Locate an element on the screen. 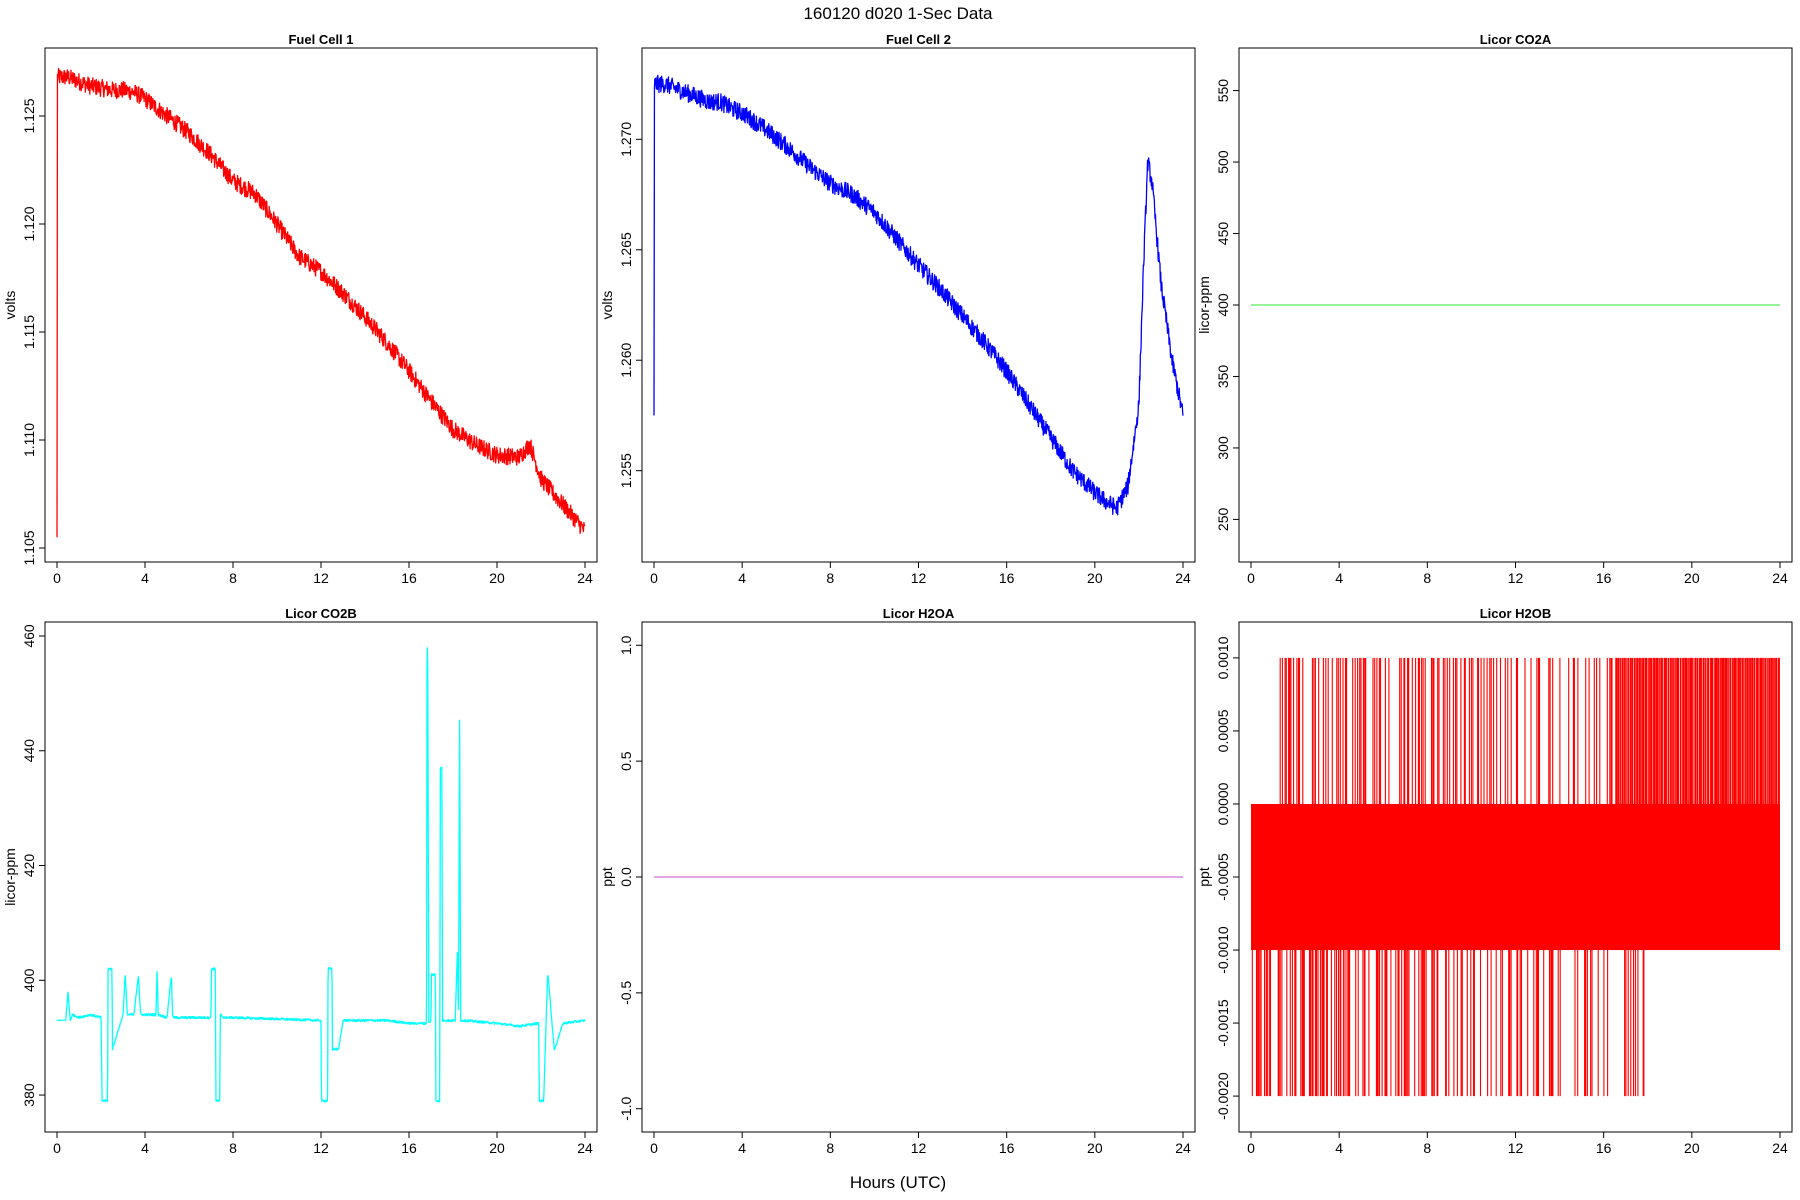 The width and height of the screenshot is (1800, 1200). panel-title: Fuel Cell 2 is located at coordinates (918, 39).